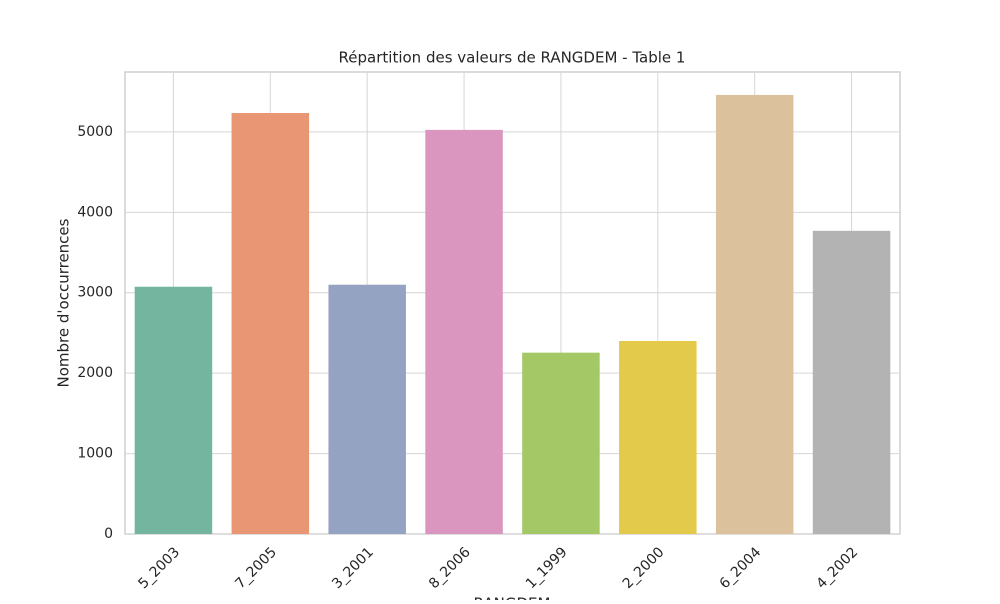 The height and width of the screenshot is (604, 1000). Describe the element at coordinates (547, 568) in the screenshot. I see `x-tick-label: 1_1999` at that location.